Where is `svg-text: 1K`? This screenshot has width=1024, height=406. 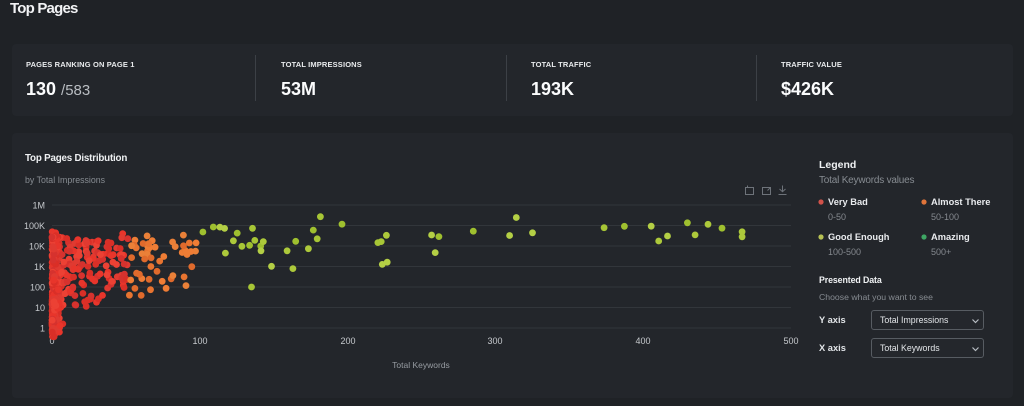 svg-text: 1K is located at coordinates (39, 267).